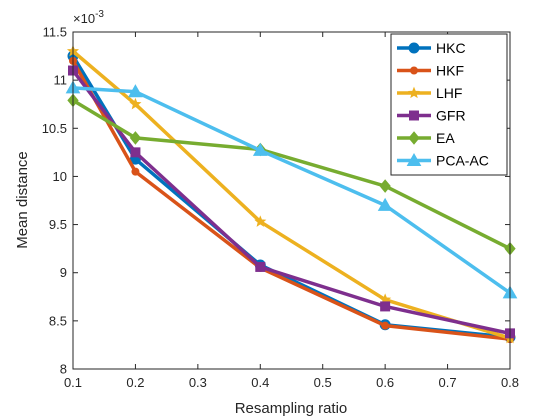 This screenshot has width=560, height=420. I want to click on legend-label: EA, so click(445, 138).